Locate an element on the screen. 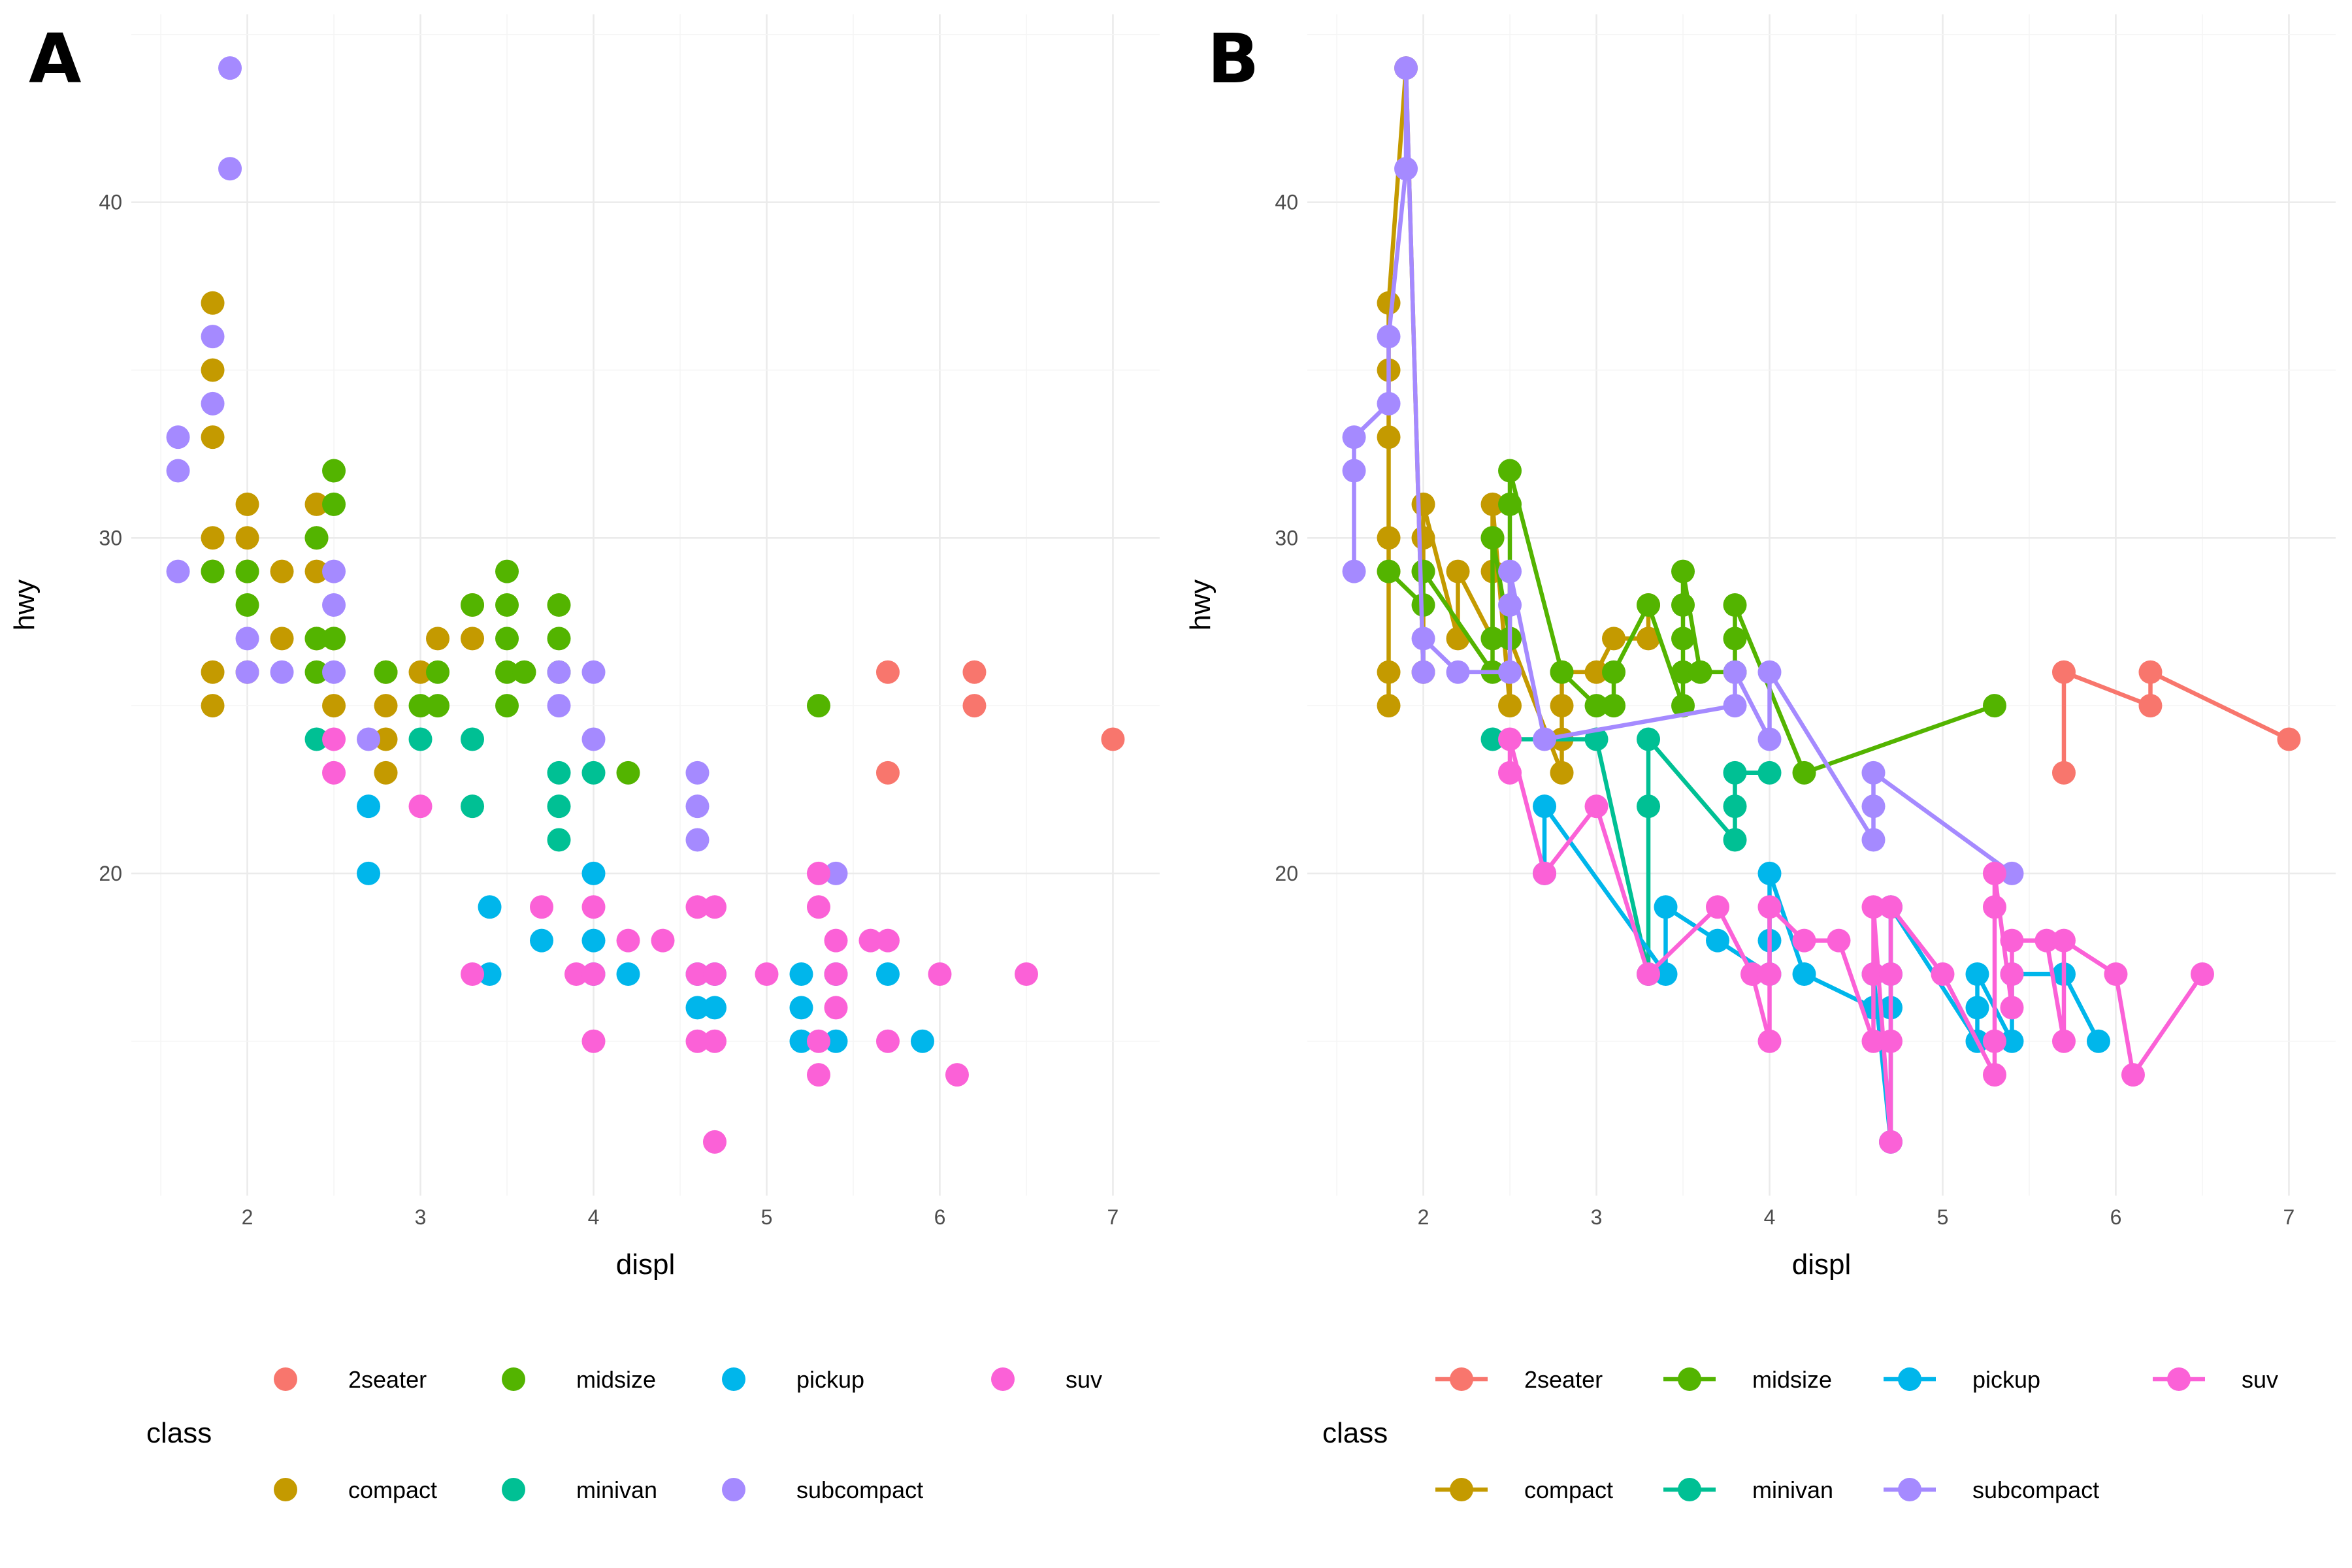 This screenshot has width=2352, height=1568. legend-key-2seater is located at coordinates (285, 1379).